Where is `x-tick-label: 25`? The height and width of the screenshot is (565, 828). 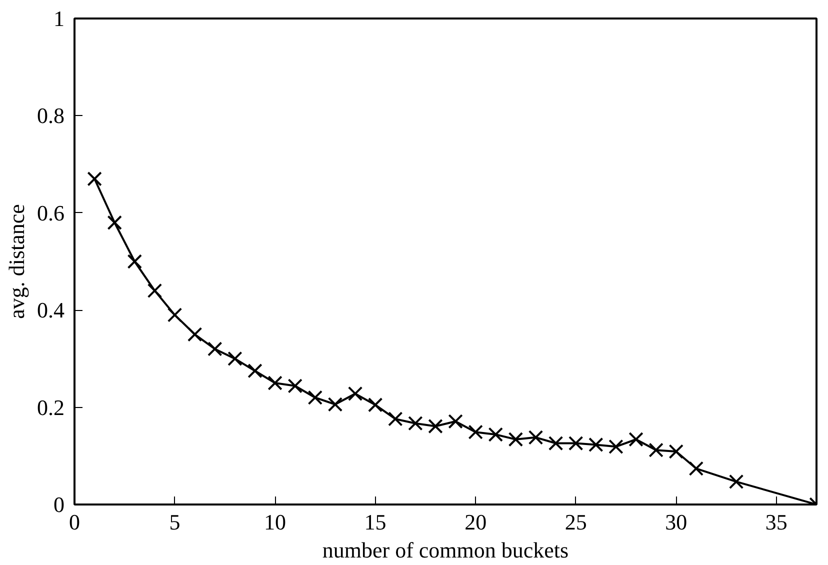 x-tick-label: 25 is located at coordinates (575, 522).